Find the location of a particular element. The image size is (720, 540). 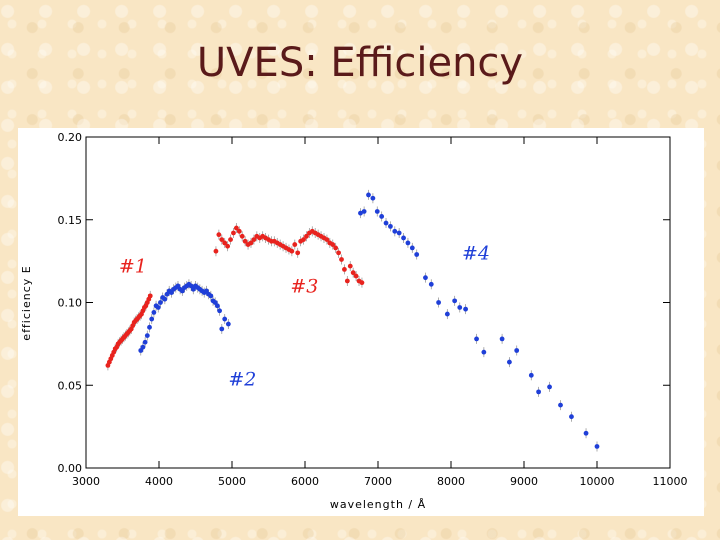

x-tick-label: 7000 is located at coordinates (378, 481).